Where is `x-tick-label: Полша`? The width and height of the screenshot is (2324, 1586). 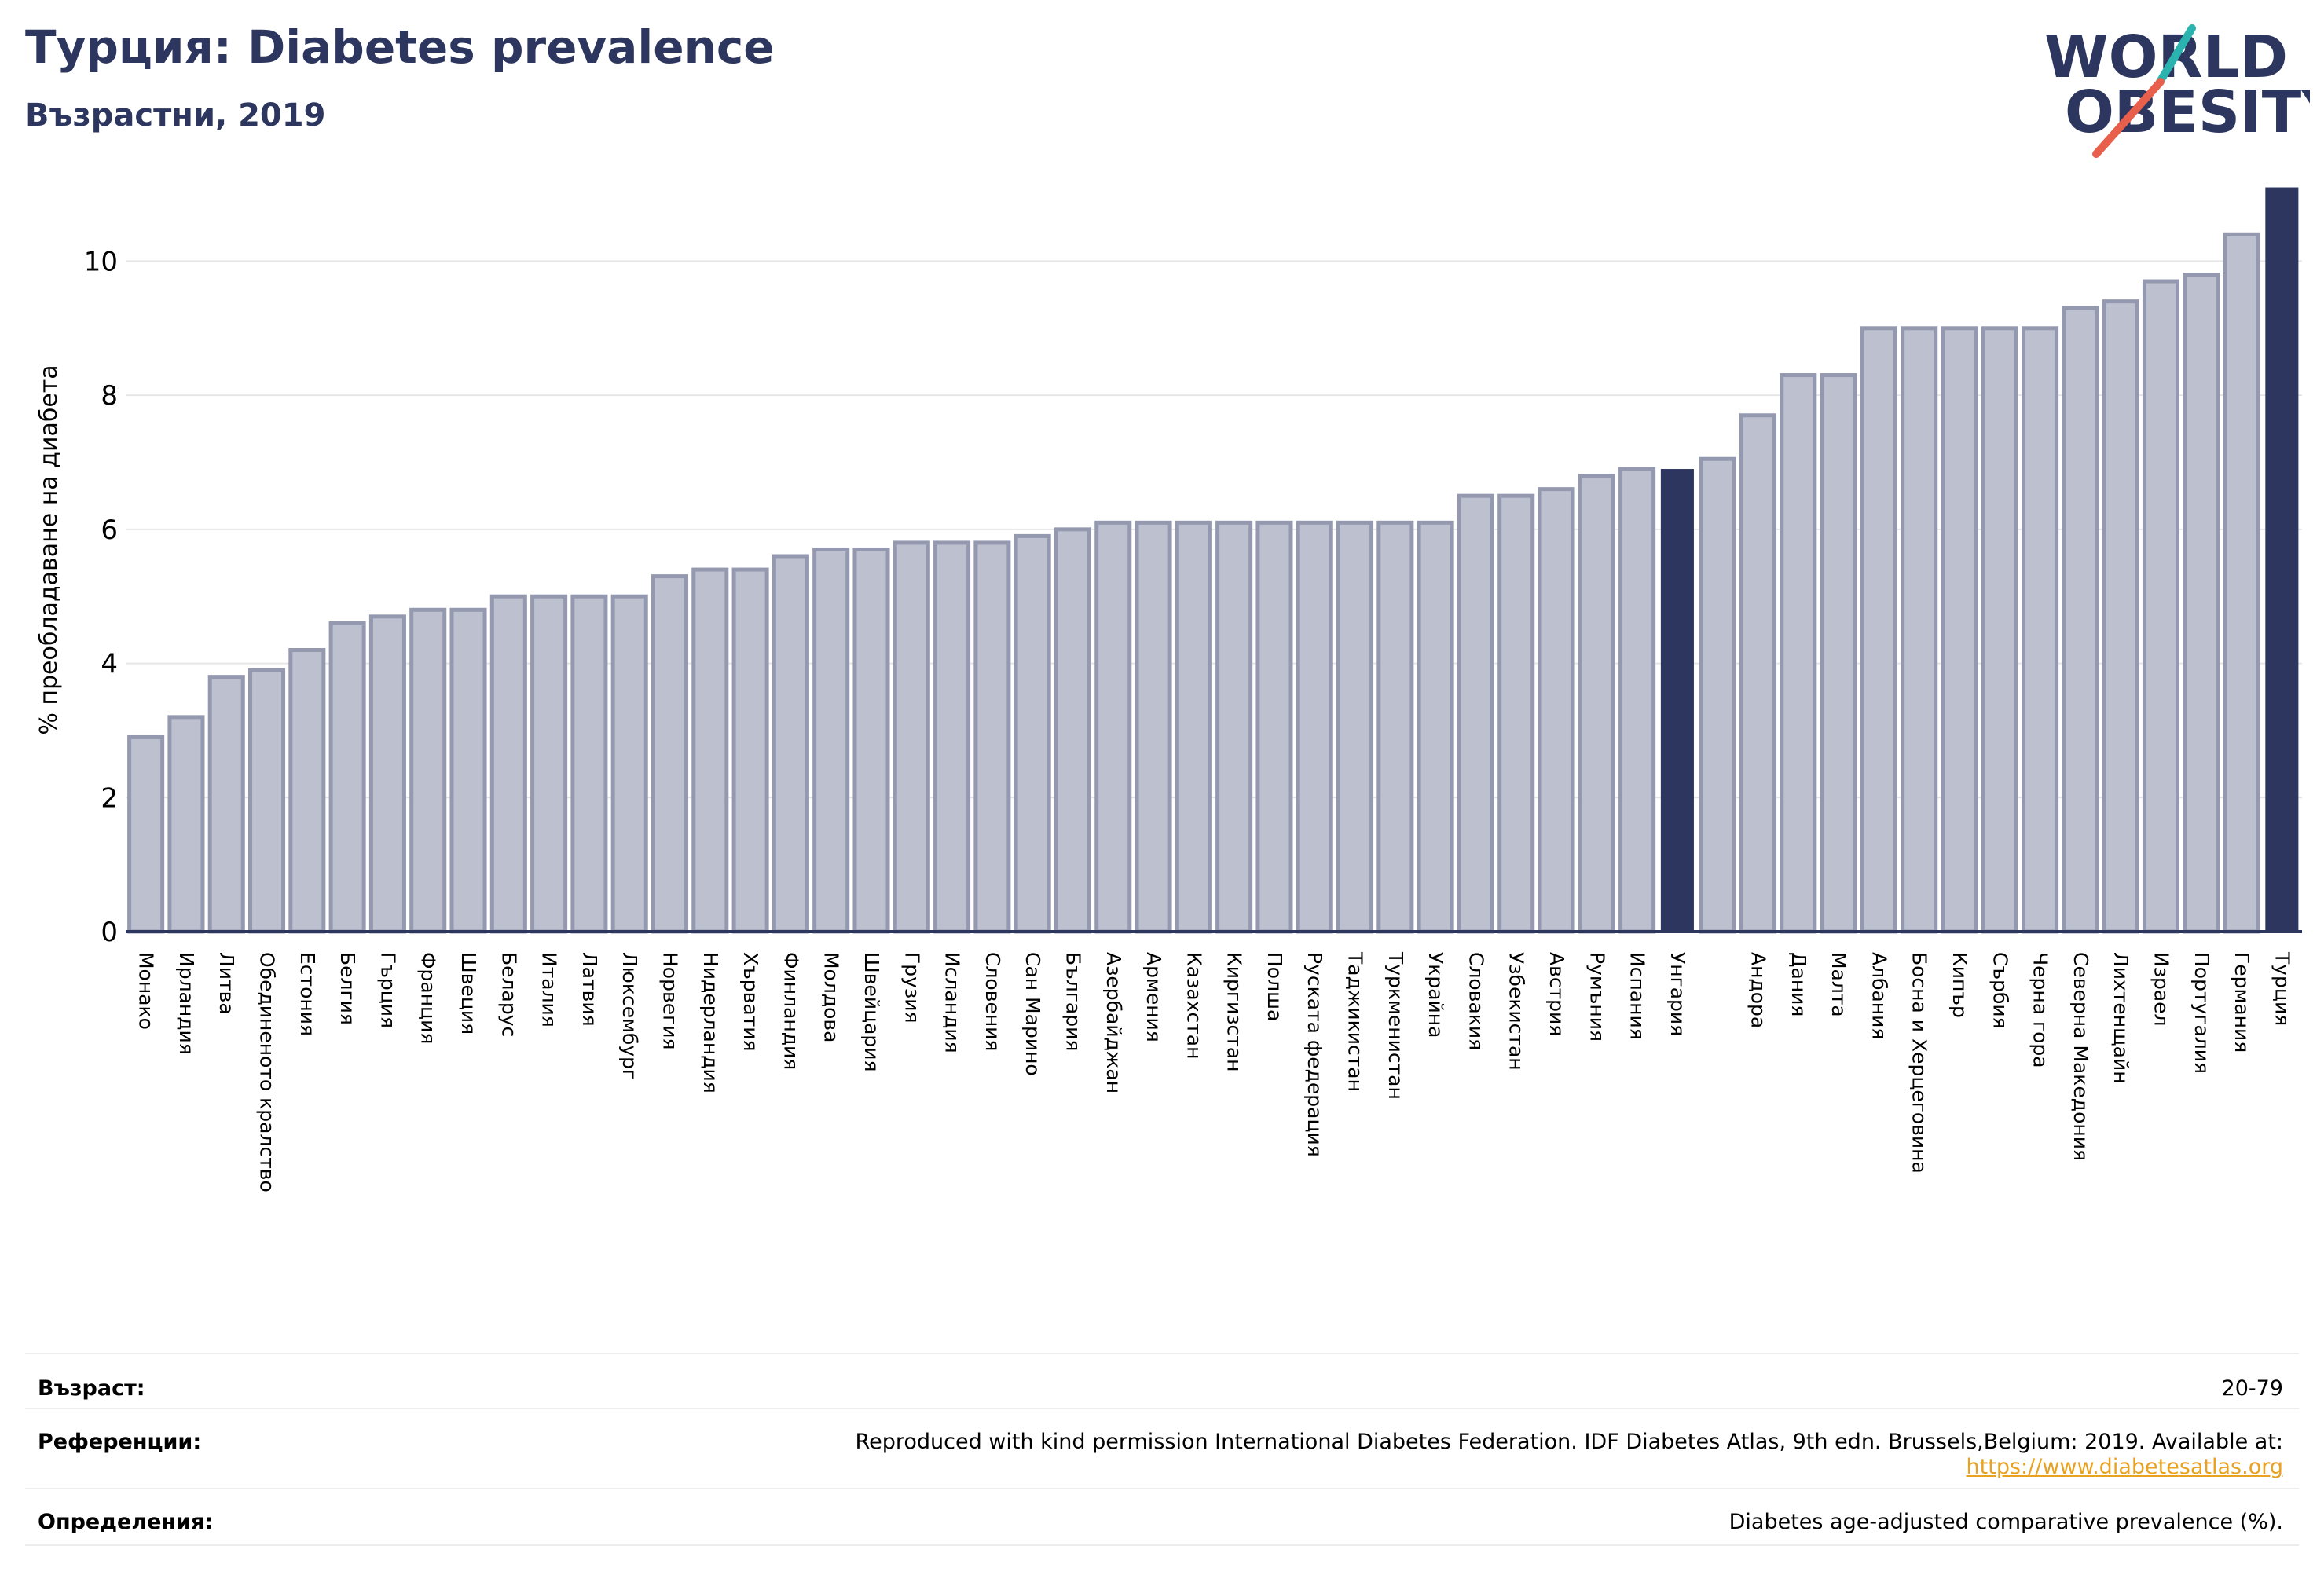 x-tick-label: Полша is located at coordinates (1274, 986).